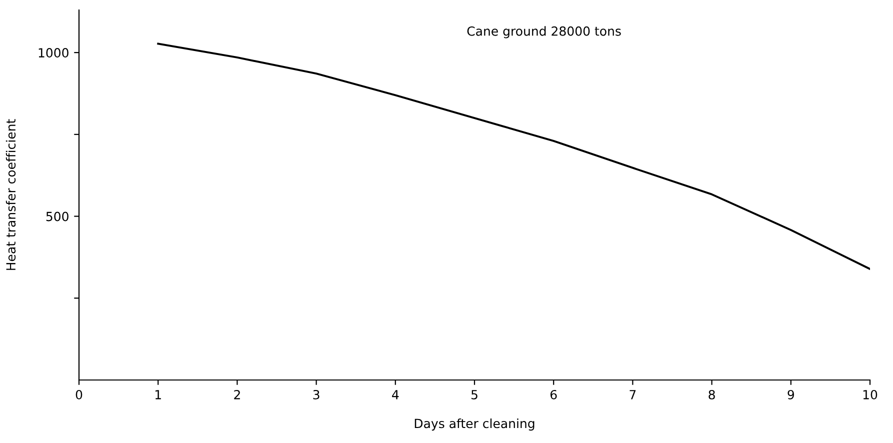 Image resolution: width=893 pixels, height=443 pixels. Describe the element at coordinates (553, 395) in the screenshot. I see `x-tick-label: 6` at that location.